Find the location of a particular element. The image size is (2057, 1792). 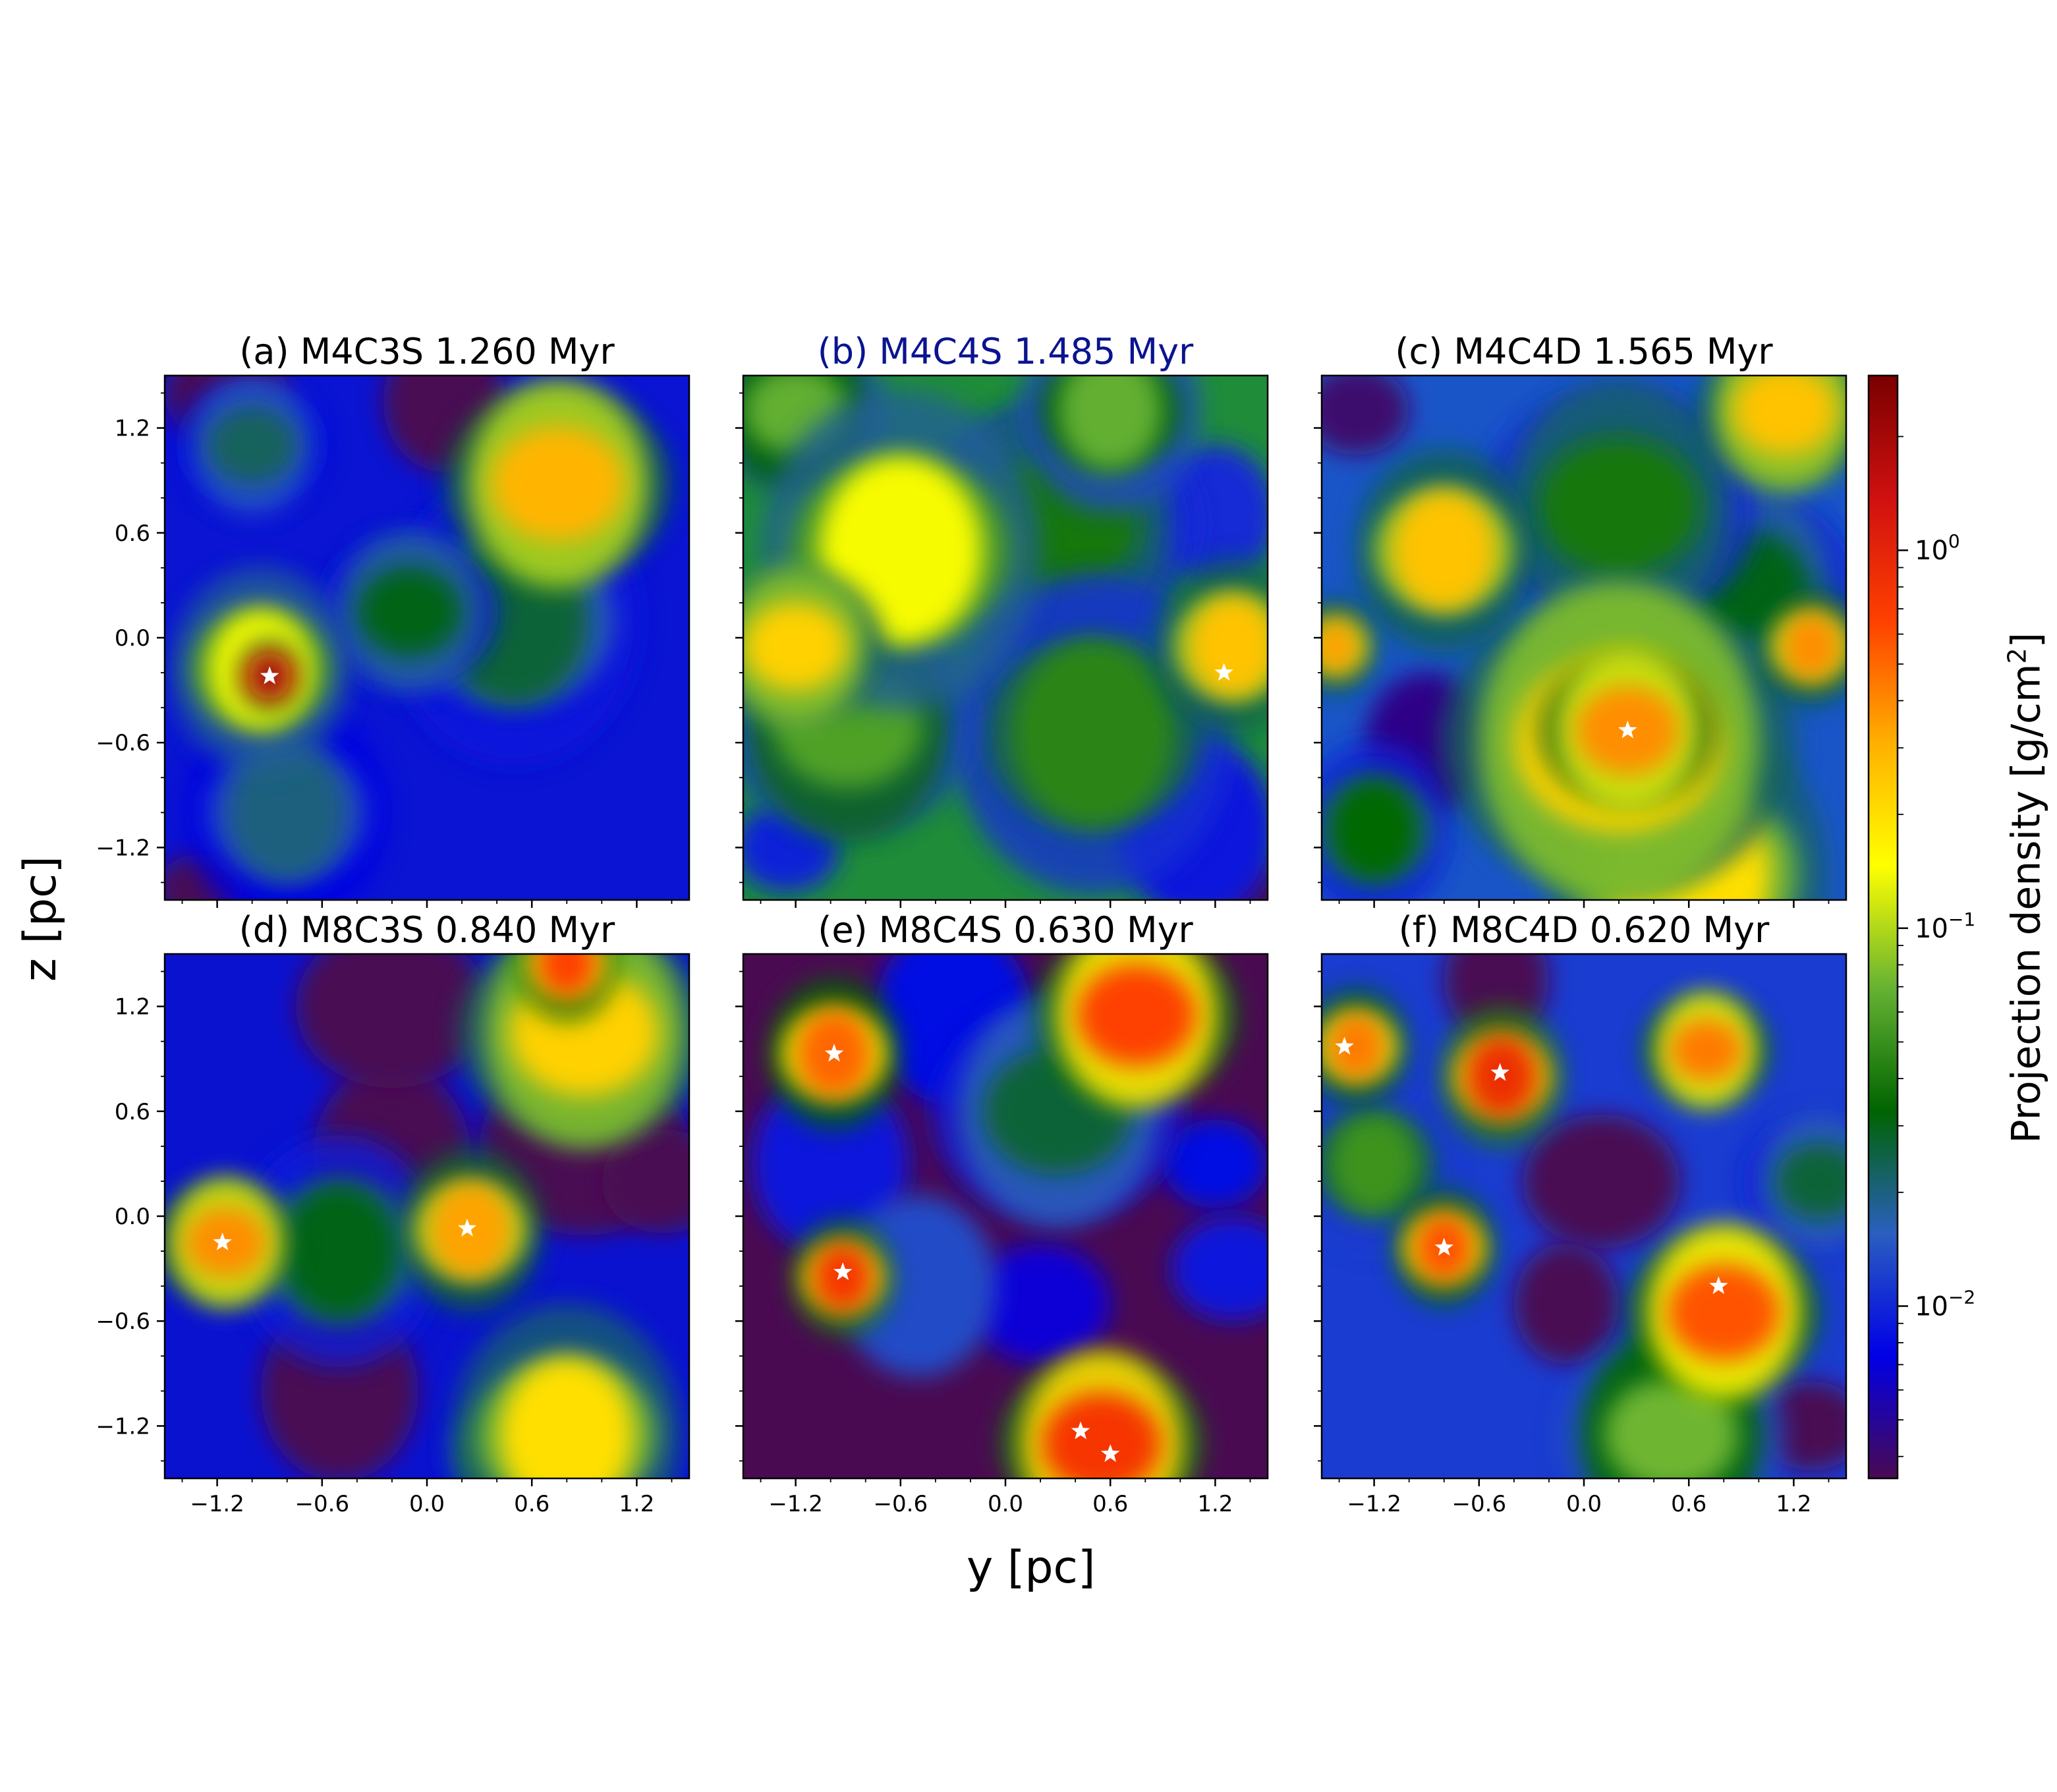

colorbar: 10⁻² 10⁻¹ 10⁰ is located at coordinates (1921, 927).